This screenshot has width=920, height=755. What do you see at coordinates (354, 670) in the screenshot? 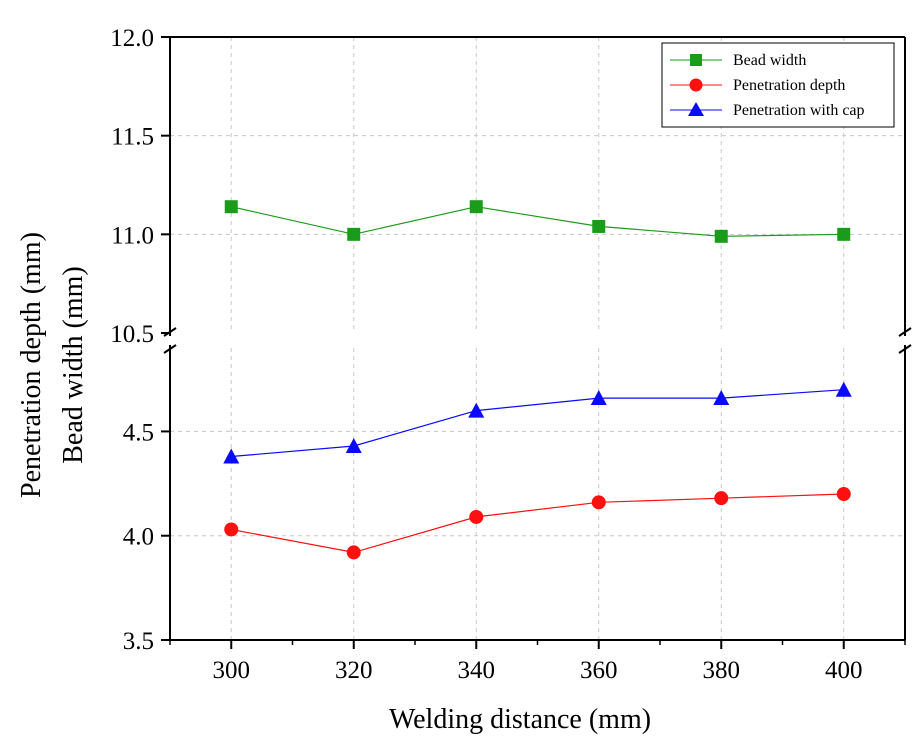
I see `x-tick-label: 320` at bounding box center [354, 670].